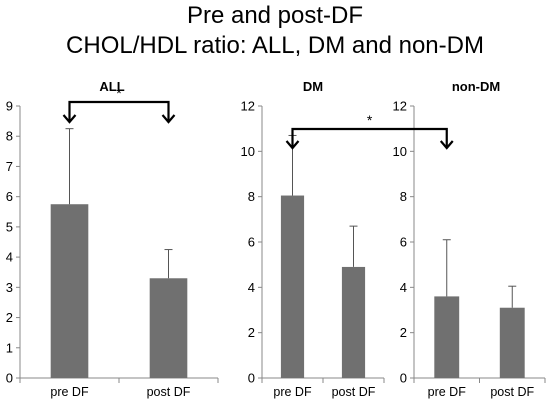 Image resolution: width=550 pixels, height=405 pixels. I want to click on y-tick-label-dm: 8, so click(251, 196).